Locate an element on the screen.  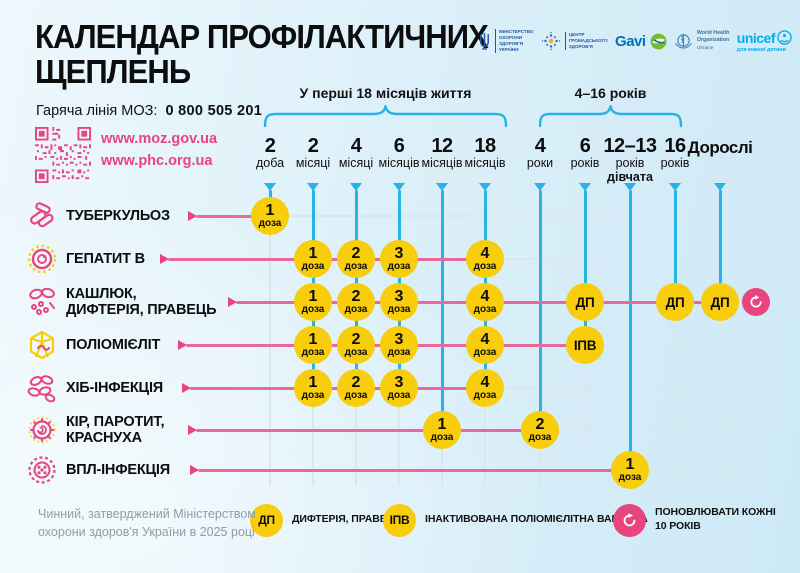
bracket-label-4-16-years: 4–16 років is located at coordinates (610, 93).